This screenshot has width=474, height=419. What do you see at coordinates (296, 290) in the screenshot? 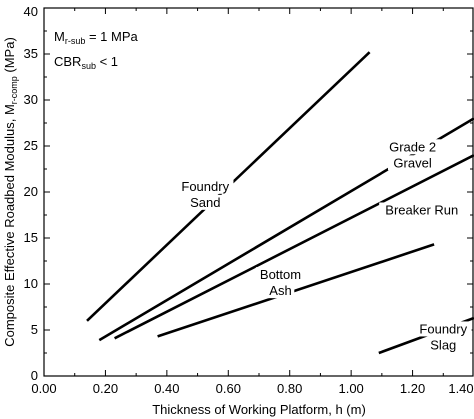
I see `series-line-bottom-ash` at bounding box center [296, 290].